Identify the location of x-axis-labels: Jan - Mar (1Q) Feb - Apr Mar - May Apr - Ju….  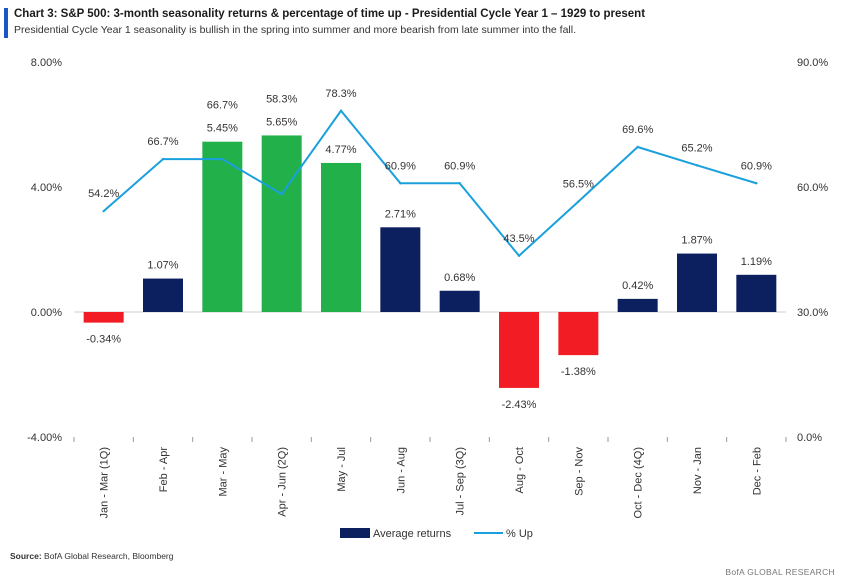
(431, 483).